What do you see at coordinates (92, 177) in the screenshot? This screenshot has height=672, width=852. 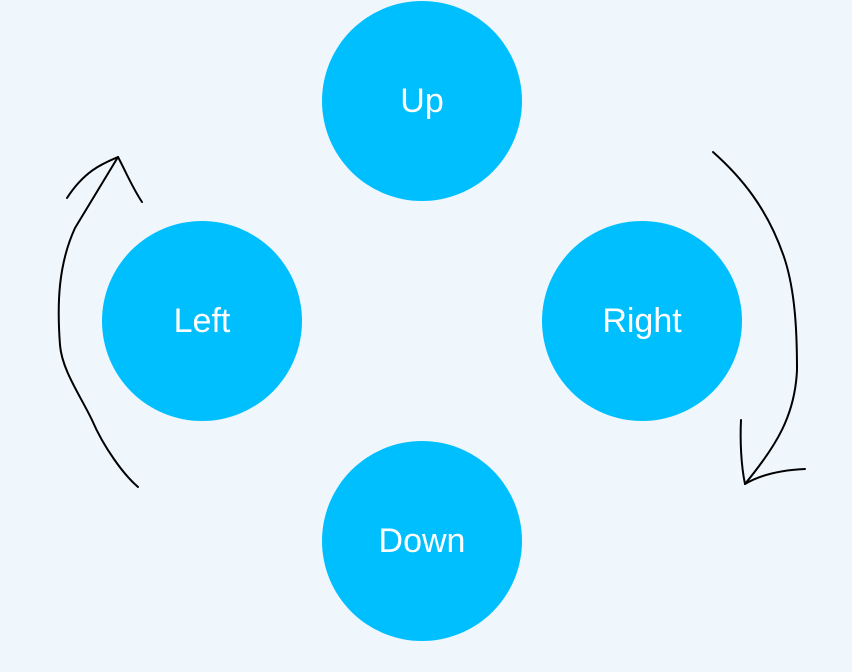 I see `left-arrow-head-left` at bounding box center [92, 177].